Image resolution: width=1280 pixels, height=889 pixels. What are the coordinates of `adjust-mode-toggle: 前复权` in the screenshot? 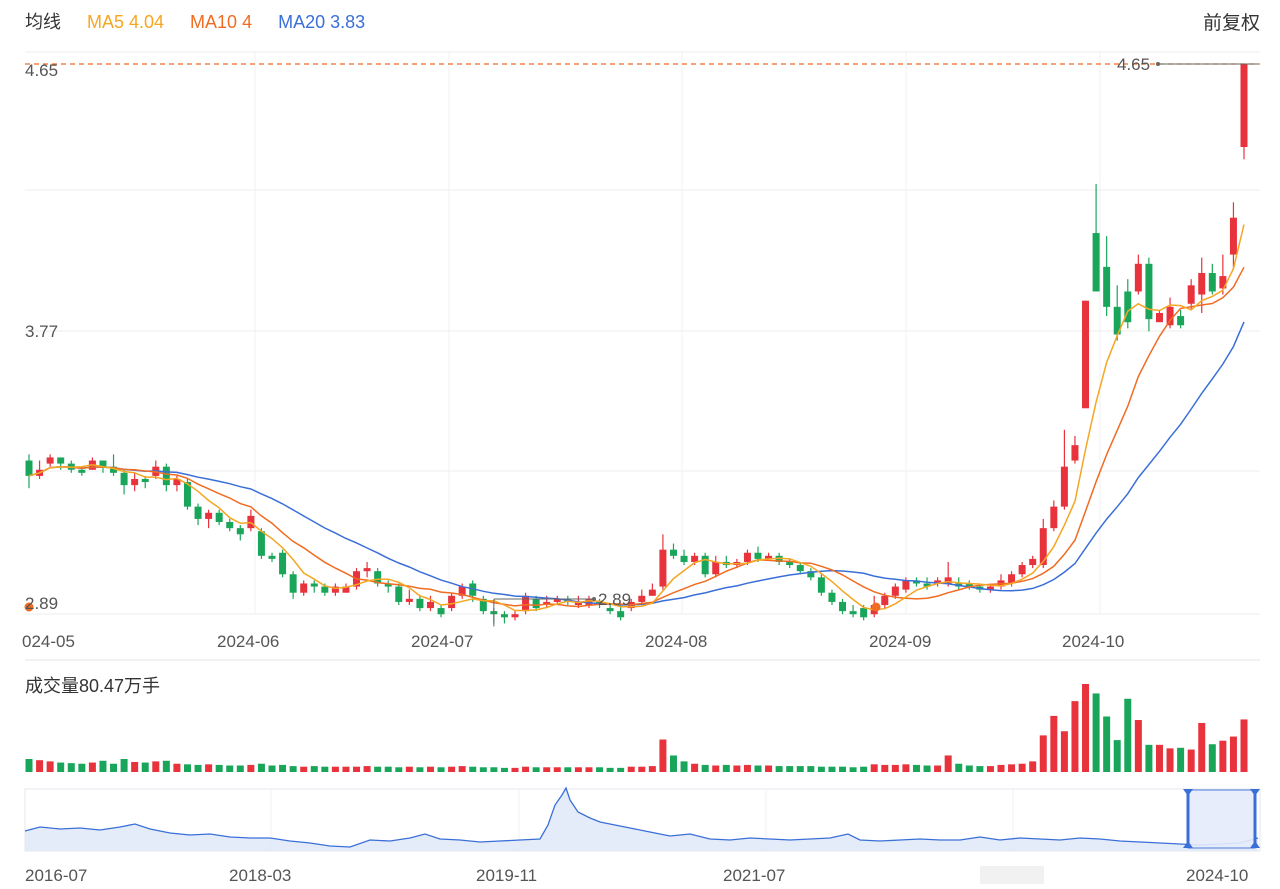 It's located at (1231, 23).